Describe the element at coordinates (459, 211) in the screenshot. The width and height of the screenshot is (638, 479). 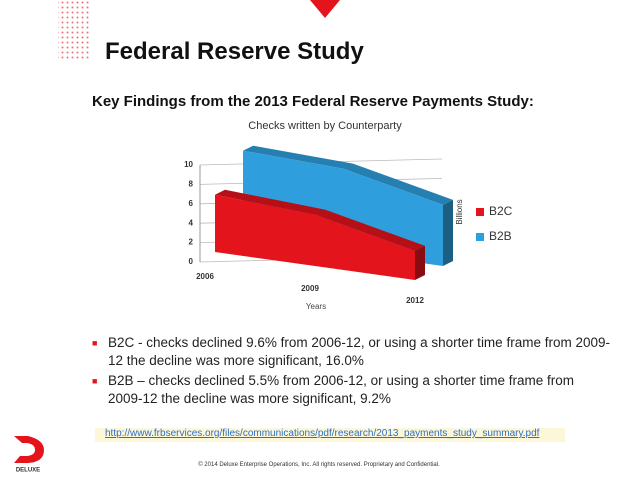
I see `y-axis-title: Billions` at that location.